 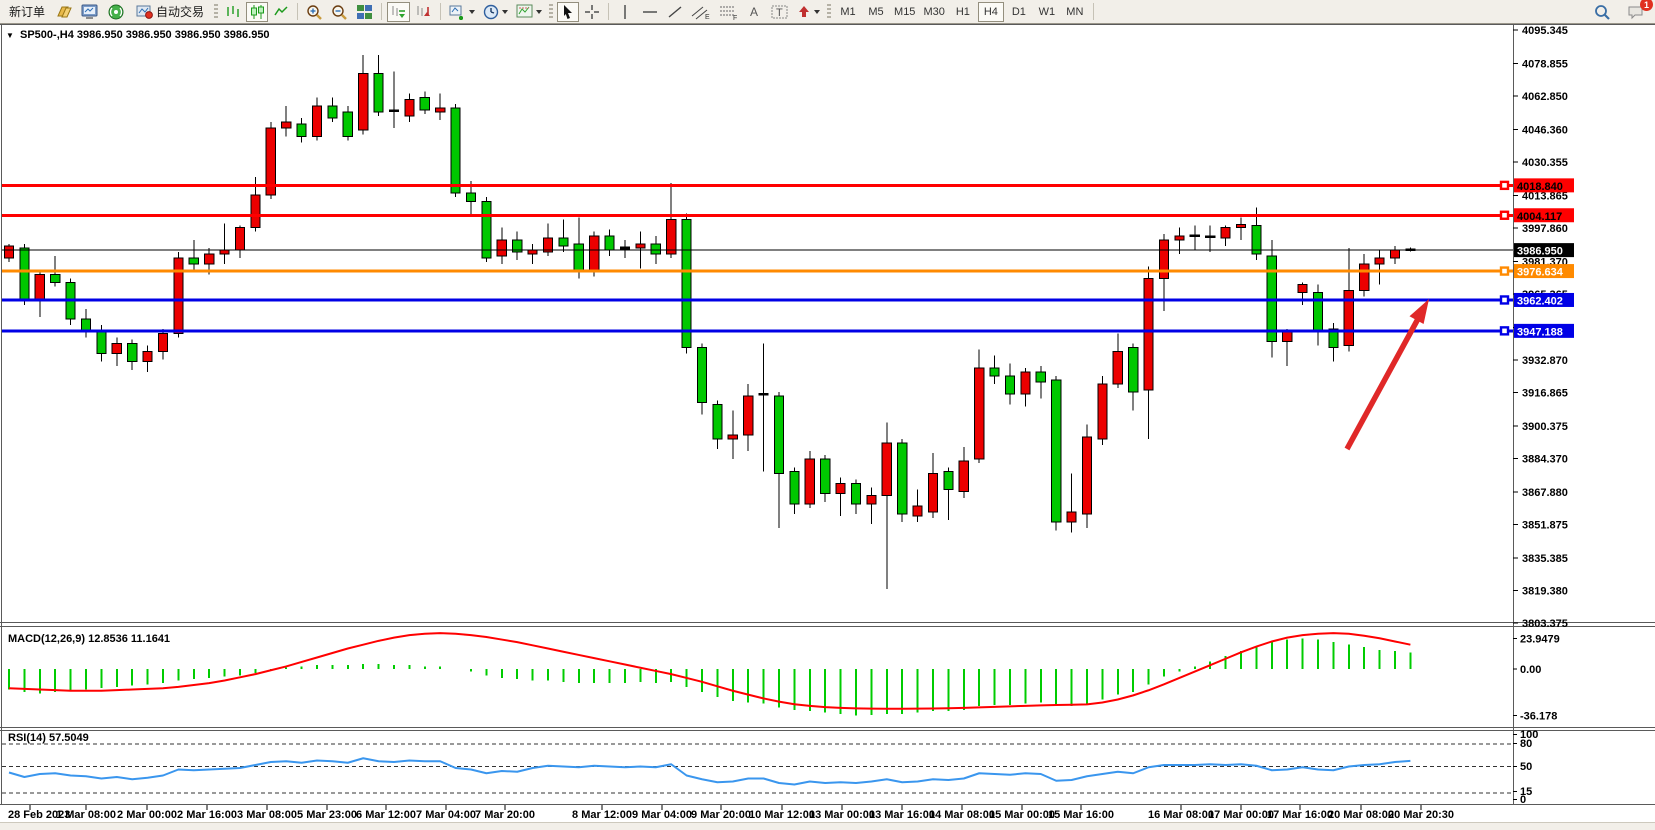 What do you see at coordinates (116, 12) in the screenshot?
I see `signal-button` at bounding box center [116, 12].